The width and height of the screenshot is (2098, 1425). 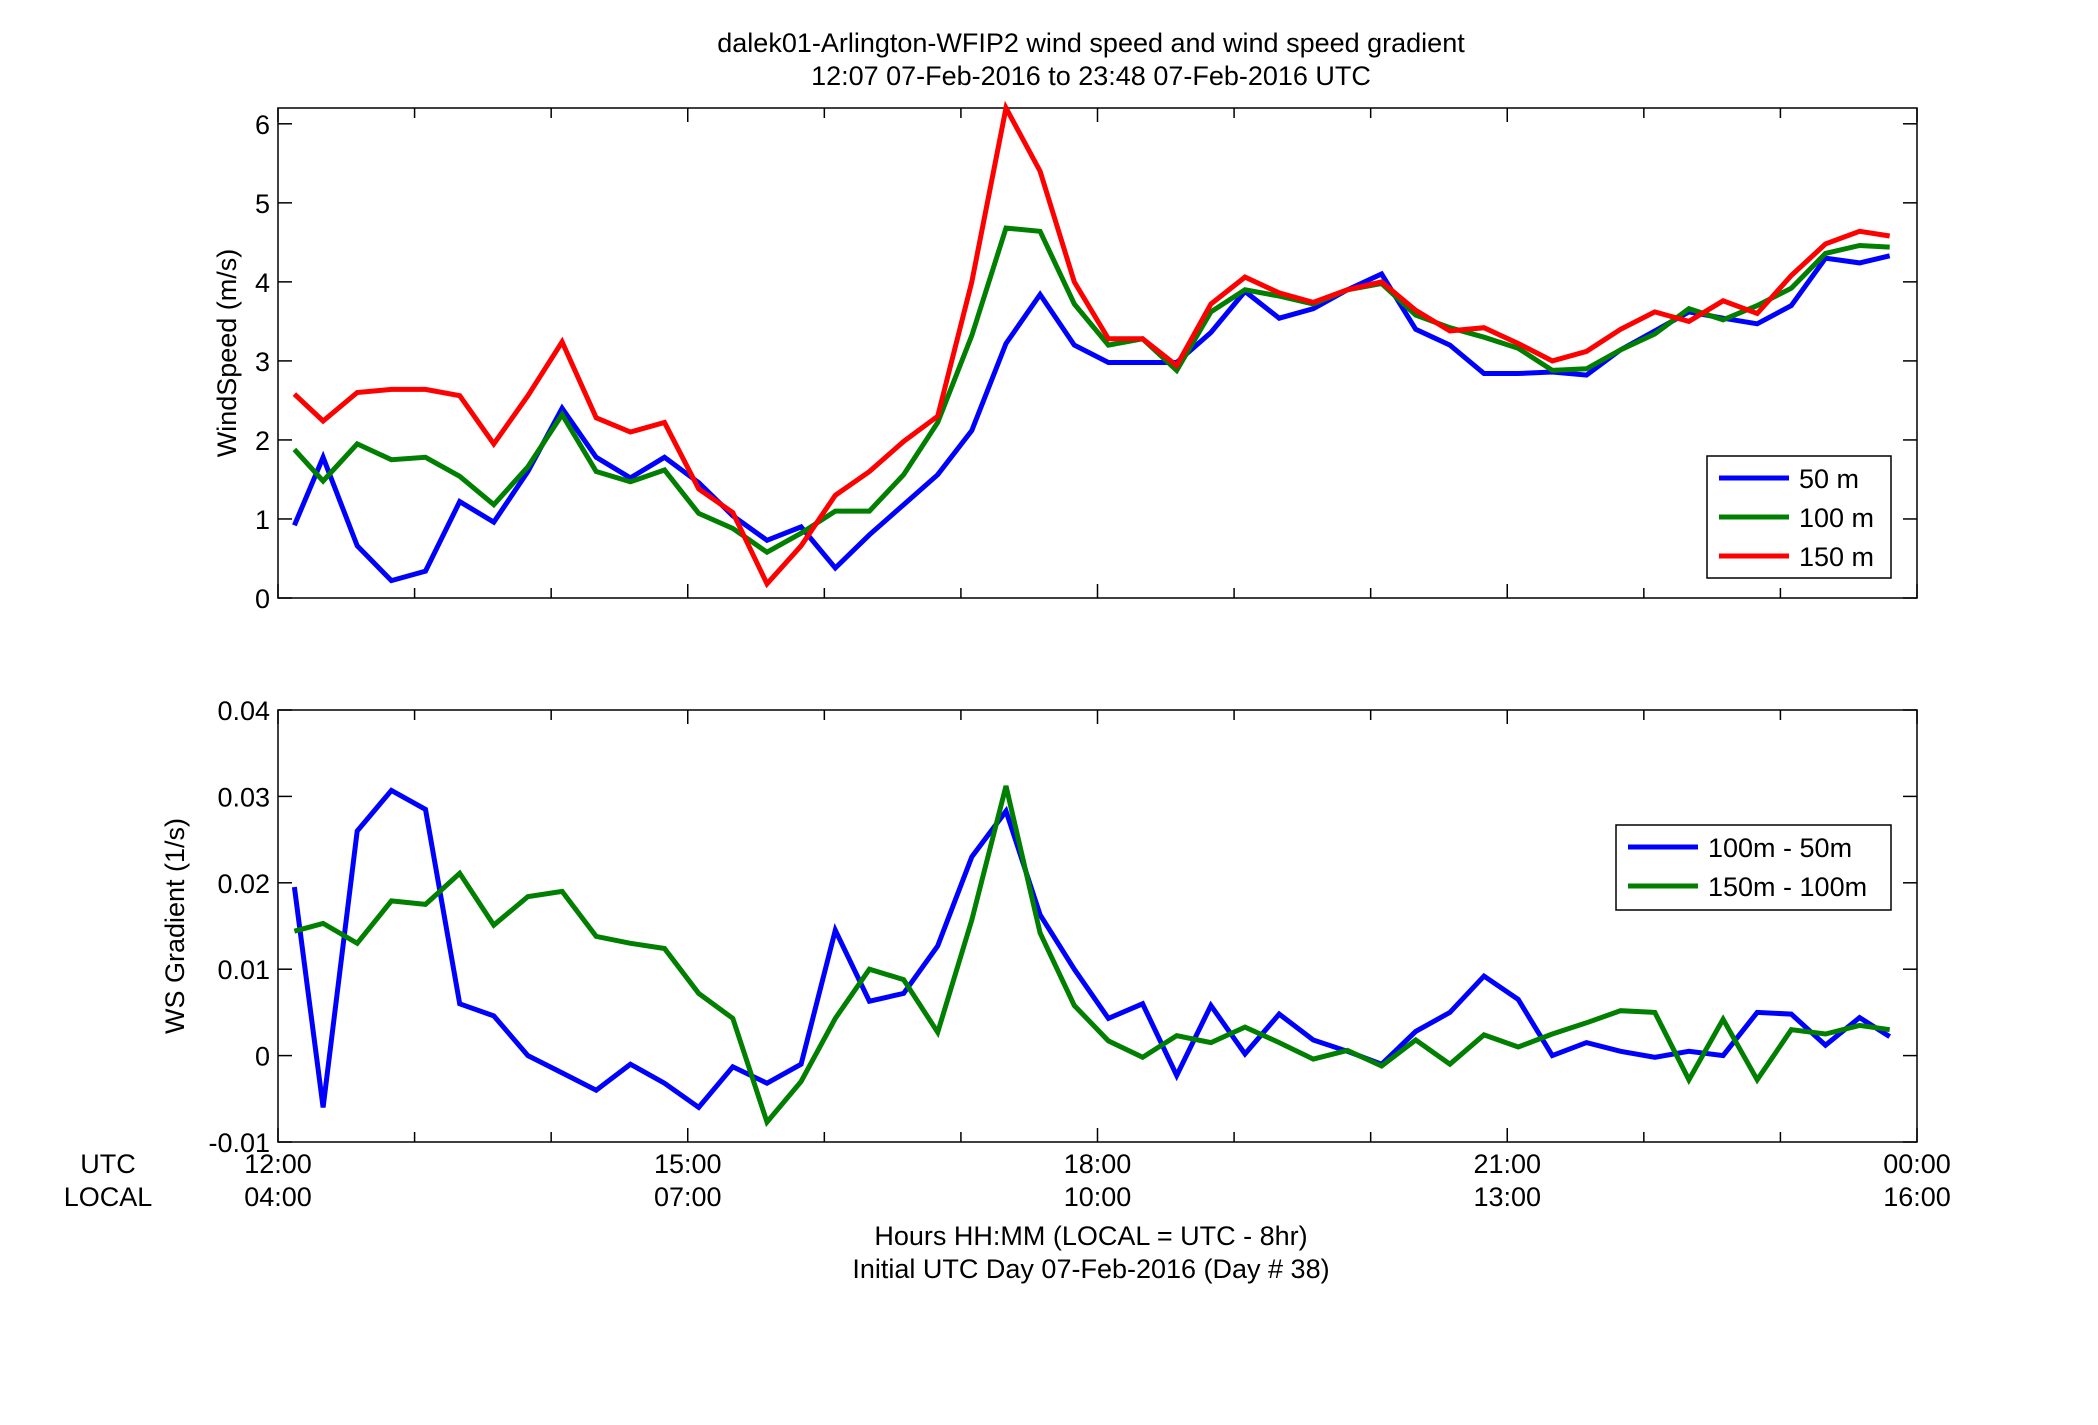 What do you see at coordinates (243, 797) in the screenshot?
I see `y-tick-label: 0.03` at bounding box center [243, 797].